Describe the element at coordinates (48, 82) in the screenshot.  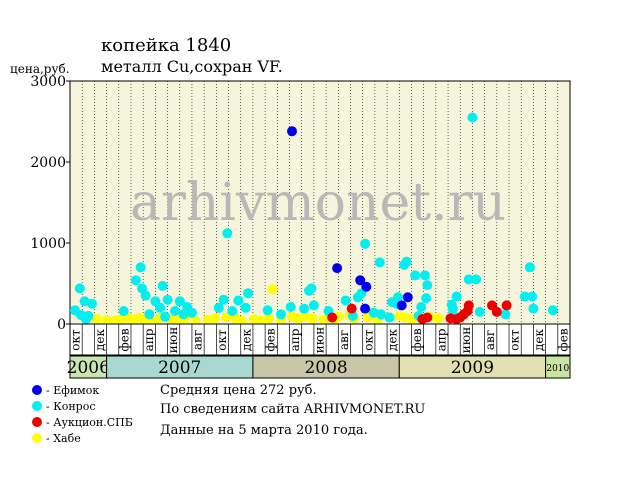
I see `y-tick-label: 3000` at that location.